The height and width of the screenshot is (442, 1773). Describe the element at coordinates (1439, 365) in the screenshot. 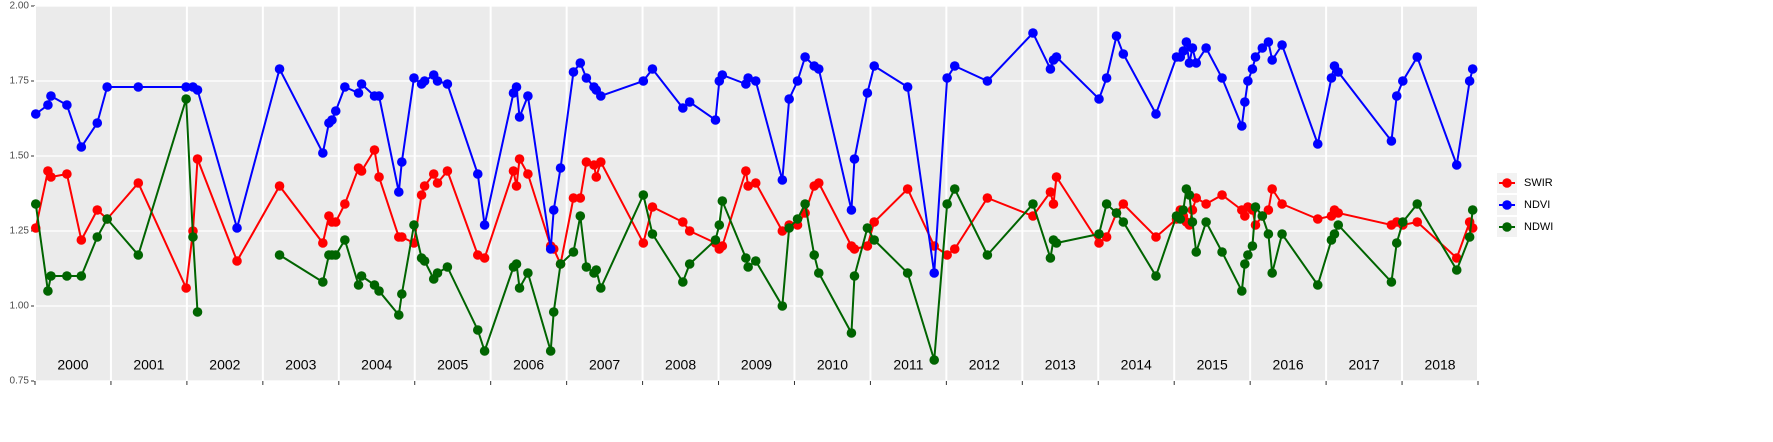

I see `x-tick-label: 2018` at that location.